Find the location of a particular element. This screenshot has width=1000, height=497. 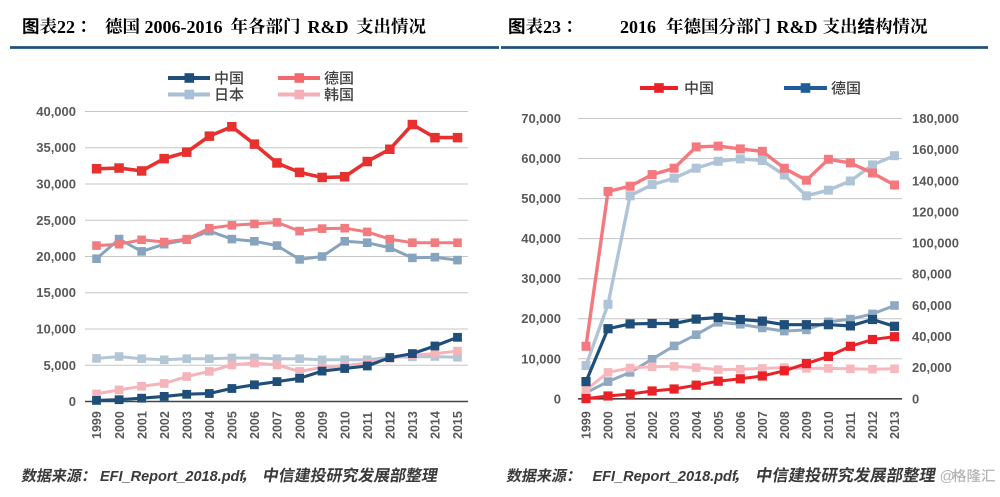

svg-text: 23 is located at coordinates (552, 27).